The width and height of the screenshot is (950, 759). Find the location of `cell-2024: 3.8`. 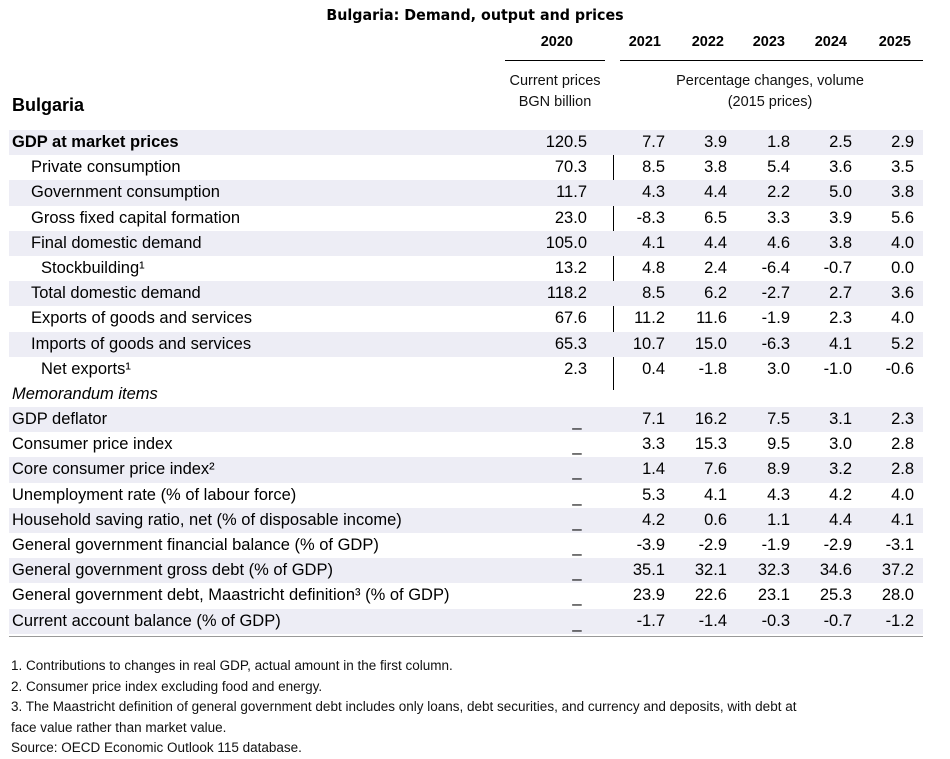

cell-2024: 3.8 is located at coordinates (840, 242).